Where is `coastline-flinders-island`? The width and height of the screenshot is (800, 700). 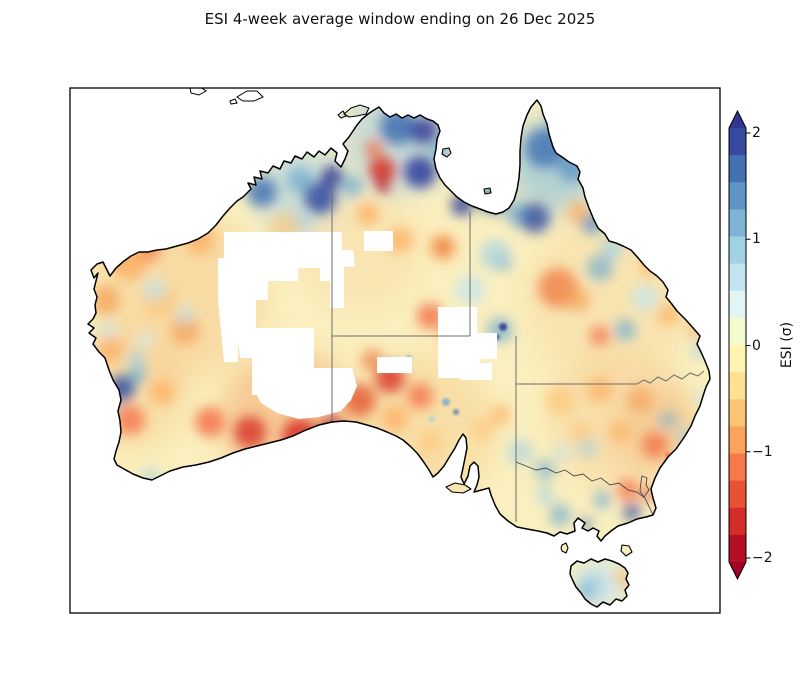
coastline-flinders-island is located at coordinates (626, 550).